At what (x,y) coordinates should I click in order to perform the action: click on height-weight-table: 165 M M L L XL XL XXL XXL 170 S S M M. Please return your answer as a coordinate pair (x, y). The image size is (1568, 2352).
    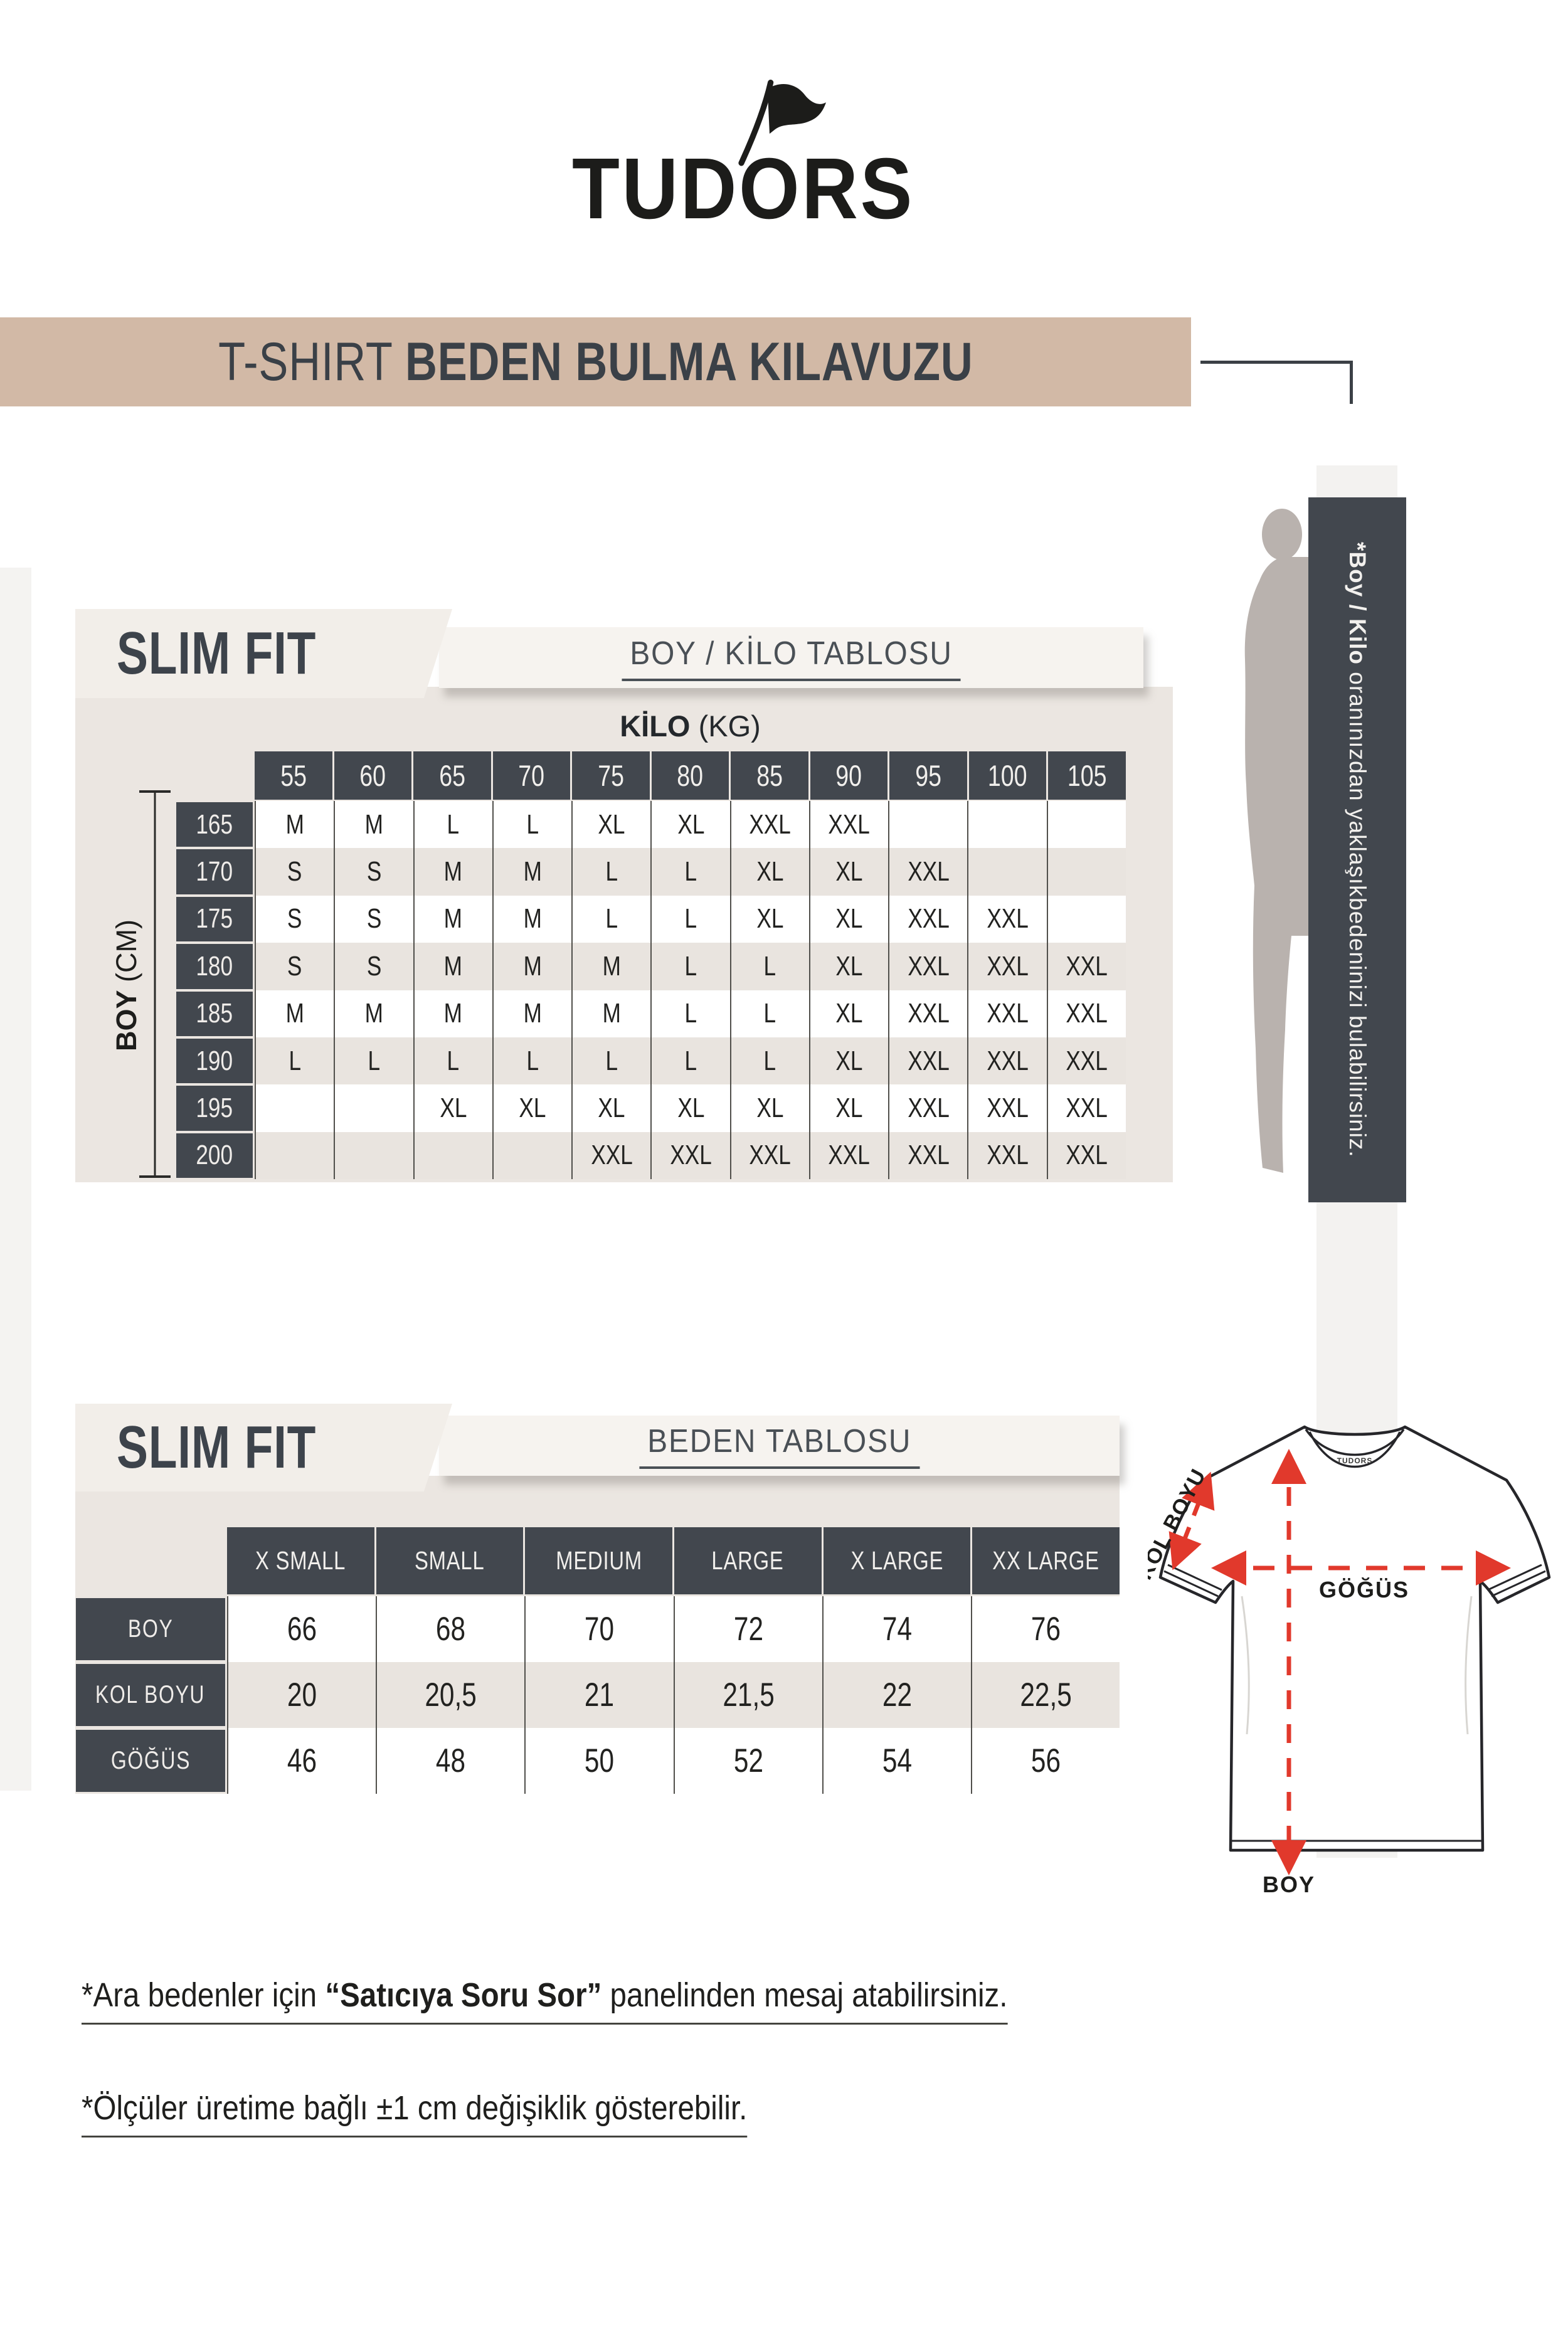
    Looking at the image, I should click on (651, 990).